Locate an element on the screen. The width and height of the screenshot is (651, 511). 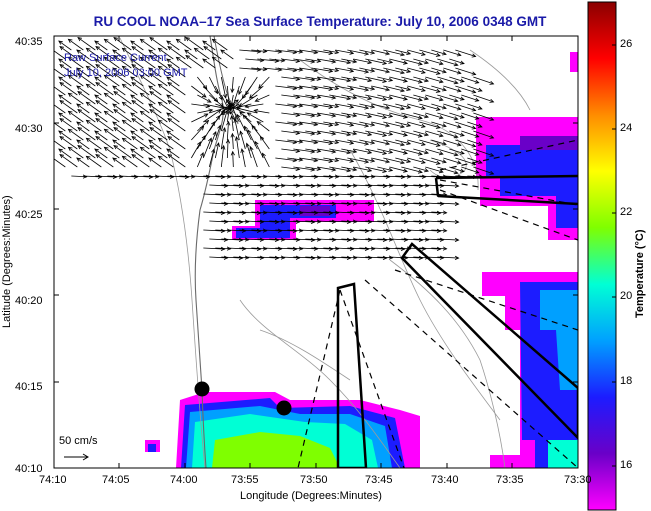
sector-boundary is located at coordinates (372, 378).